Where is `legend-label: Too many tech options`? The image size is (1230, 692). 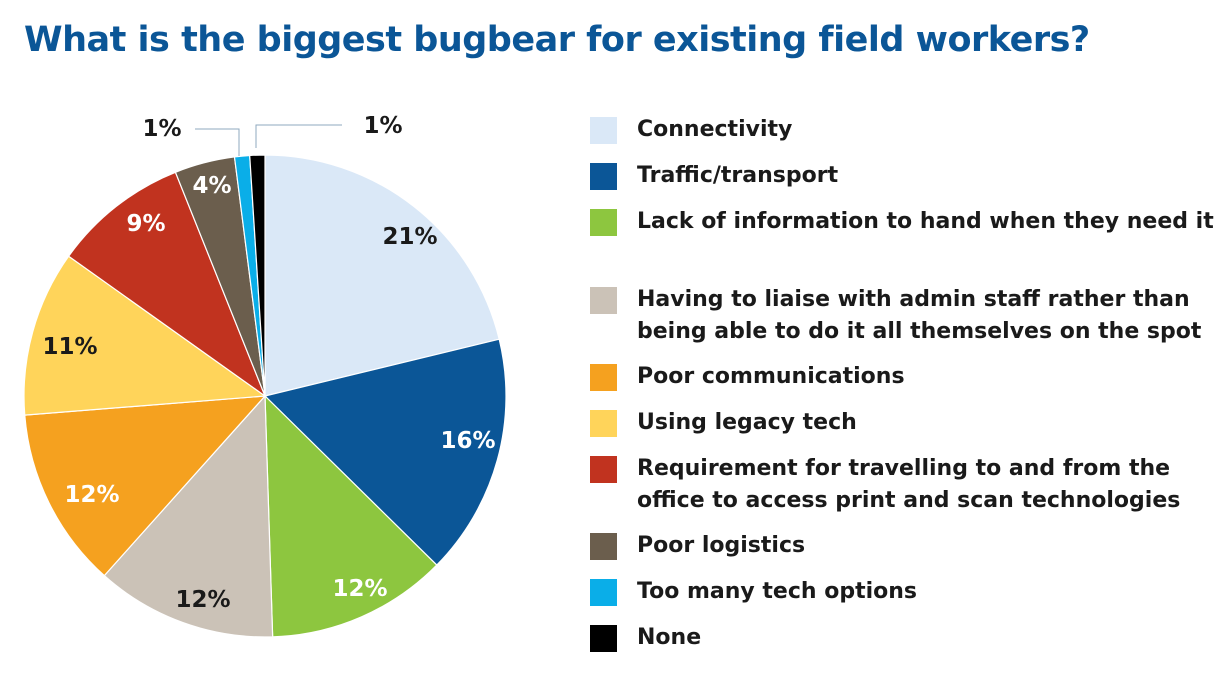 legend-label: Too many tech options is located at coordinates (777, 591).